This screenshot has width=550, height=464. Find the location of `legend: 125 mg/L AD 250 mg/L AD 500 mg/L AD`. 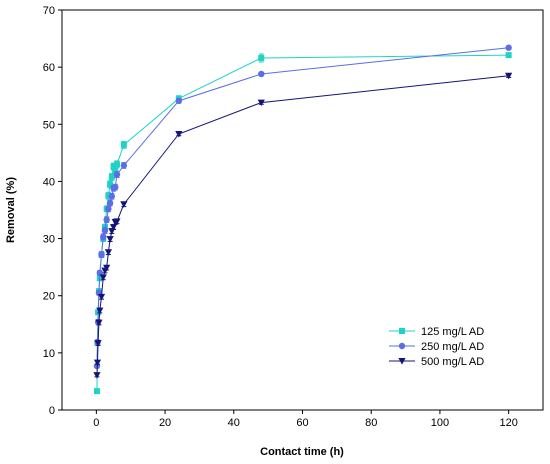

legend: 125 mg/L AD 250 mg/L AD 500 mg/L AD is located at coordinates (436, 347).